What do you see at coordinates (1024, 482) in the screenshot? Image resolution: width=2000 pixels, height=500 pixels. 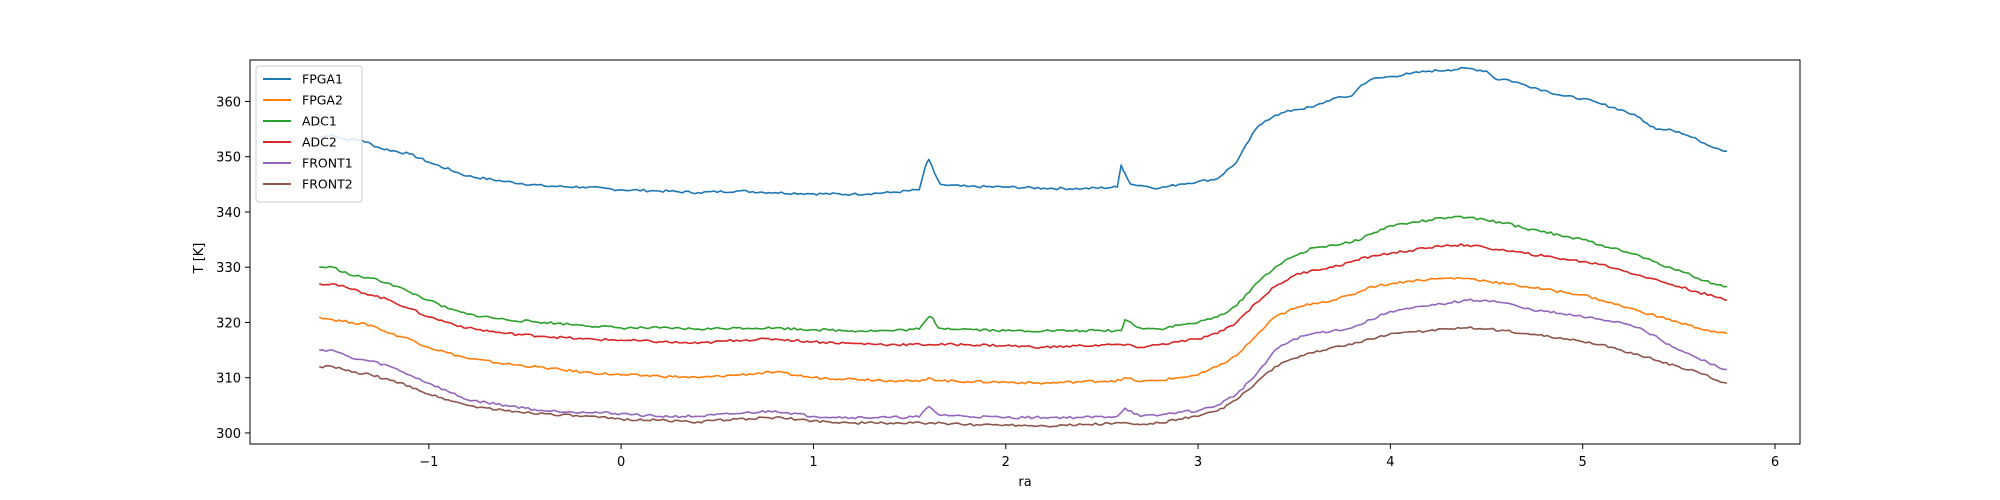 I see `x-axis-label: ra` at bounding box center [1024, 482].